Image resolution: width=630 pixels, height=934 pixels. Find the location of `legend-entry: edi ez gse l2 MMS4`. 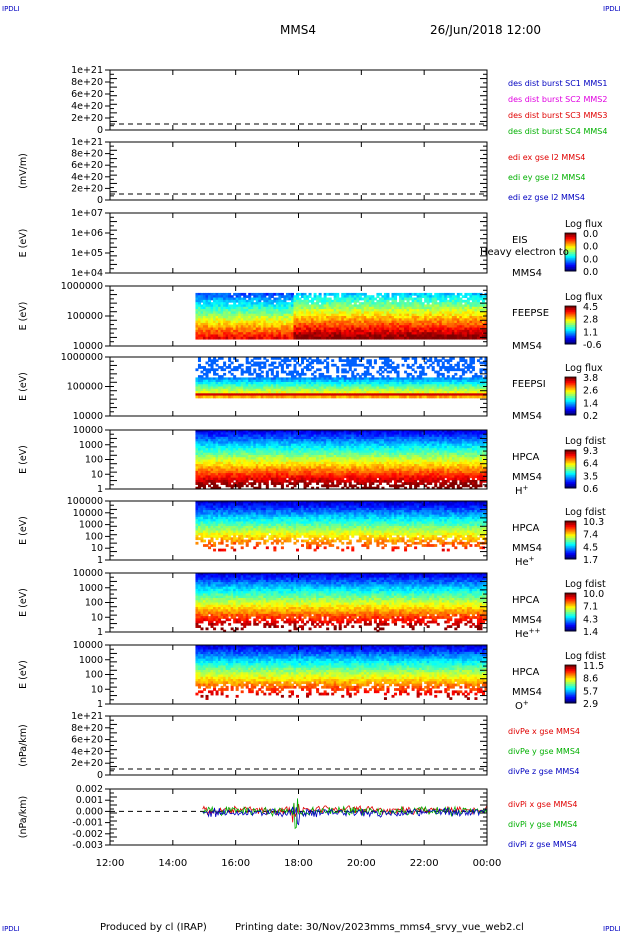

legend-entry: edi ez gse l2 MMS4 is located at coordinates (546, 197).